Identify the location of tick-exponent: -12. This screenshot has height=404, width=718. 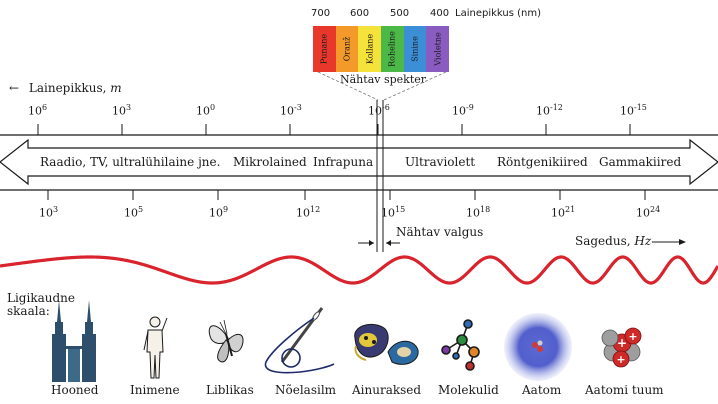
(556, 107).